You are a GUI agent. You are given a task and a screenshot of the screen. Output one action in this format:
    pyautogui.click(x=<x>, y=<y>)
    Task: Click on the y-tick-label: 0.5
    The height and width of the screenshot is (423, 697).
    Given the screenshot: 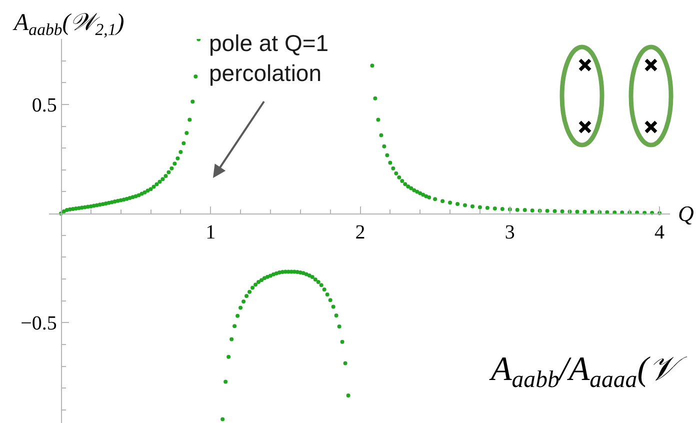 What is the action you would take?
    pyautogui.click(x=44, y=105)
    